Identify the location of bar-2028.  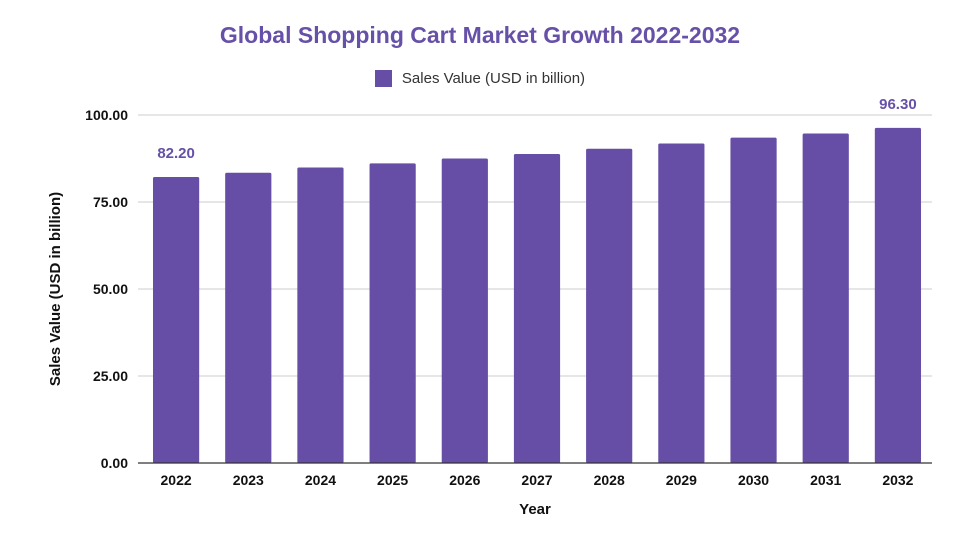
(609, 306).